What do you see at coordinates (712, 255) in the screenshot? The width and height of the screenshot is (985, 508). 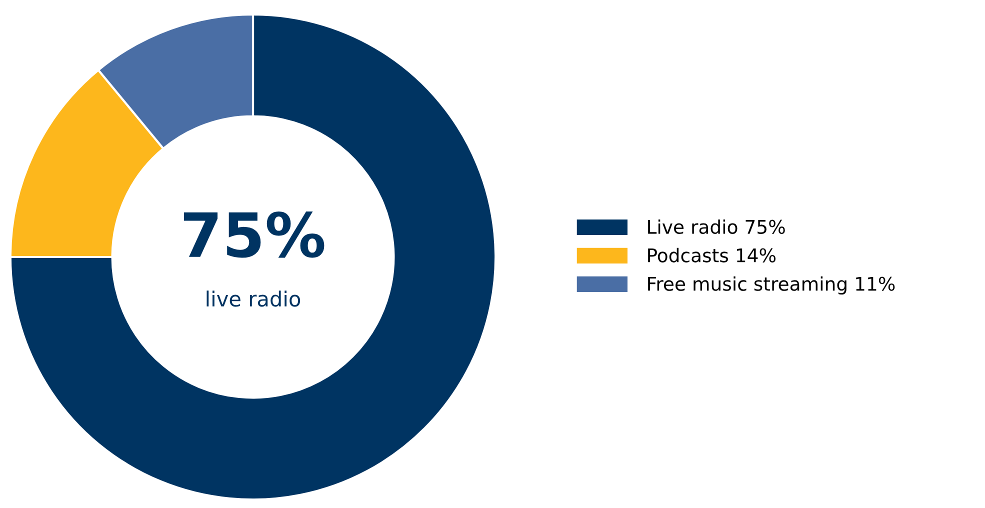 I see `legend-label: Podcasts 14%` at bounding box center [712, 255].